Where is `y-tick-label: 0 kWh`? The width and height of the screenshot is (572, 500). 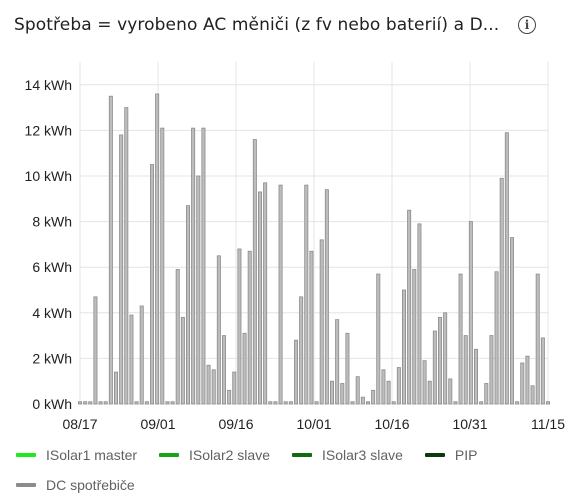
y-tick-label: 0 kWh is located at coordinates (52, 404).